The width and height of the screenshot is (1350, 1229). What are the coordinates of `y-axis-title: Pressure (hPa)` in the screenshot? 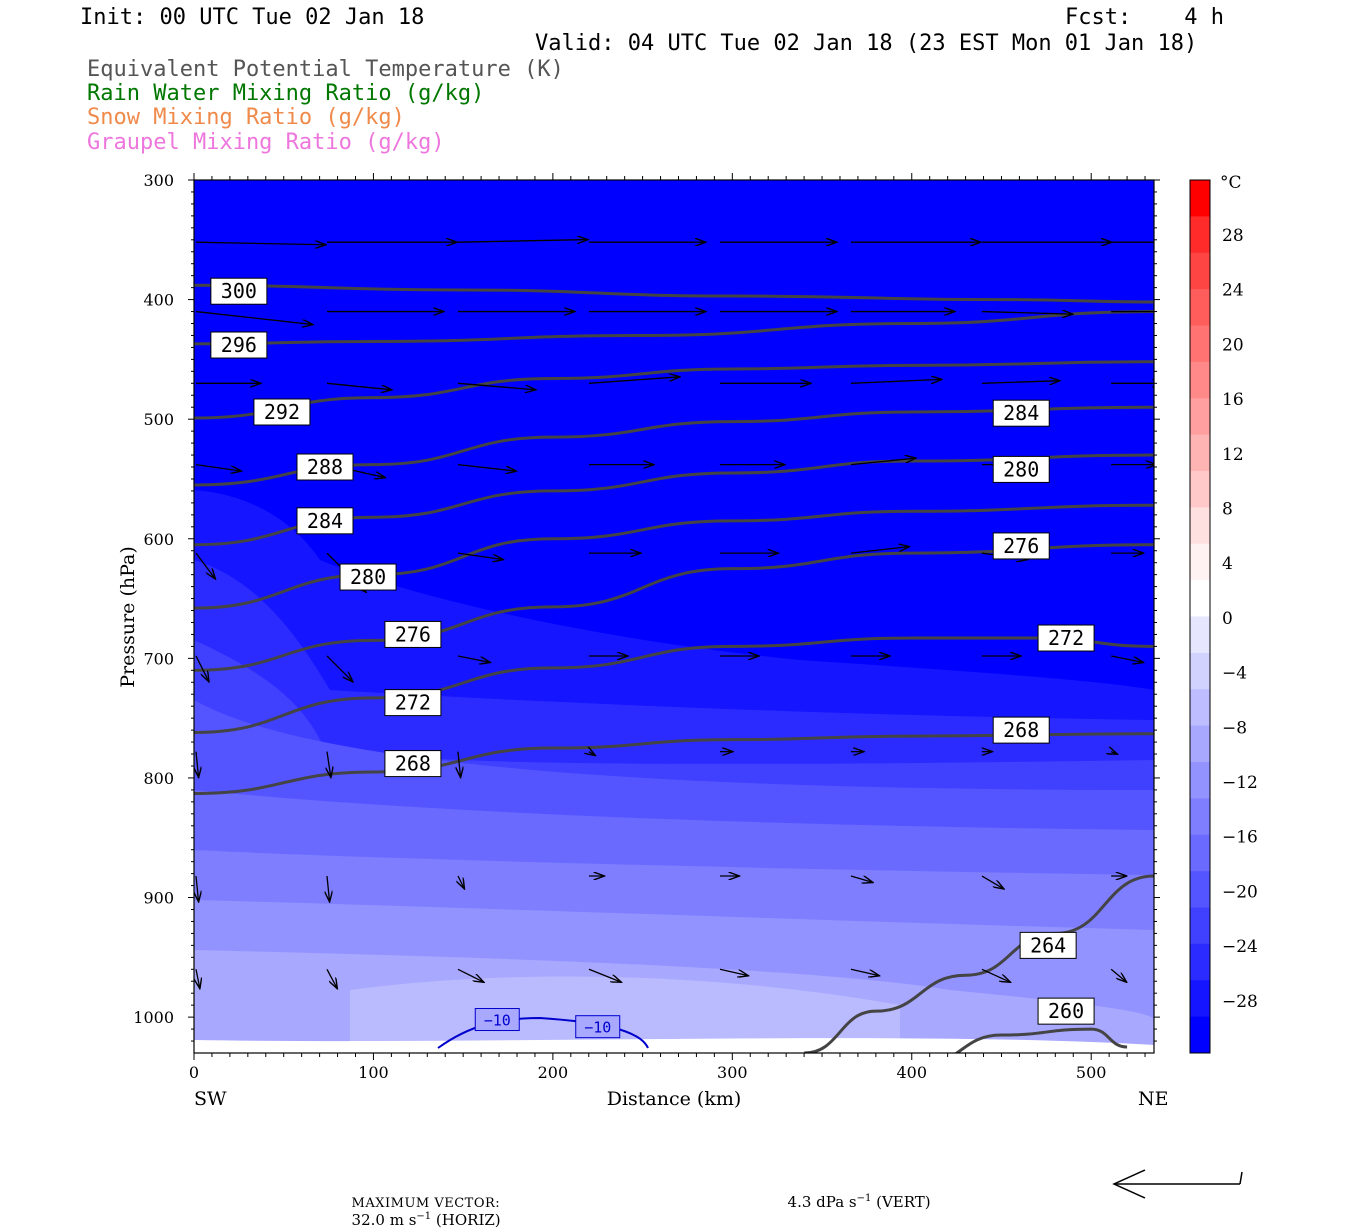 It's located at (128, 617).